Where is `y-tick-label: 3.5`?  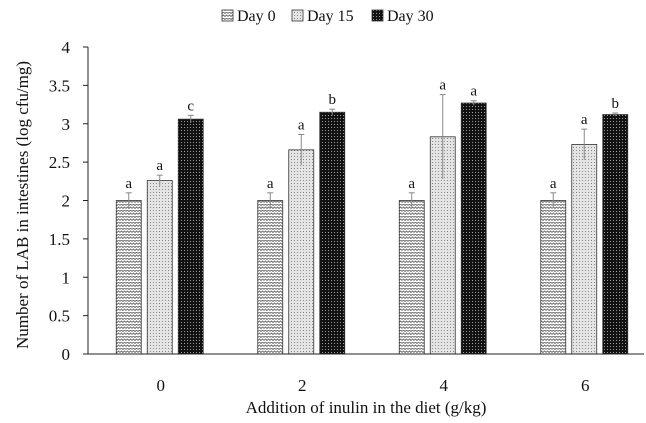 y-tick-label: 3.5 is located at coordinates (59, 85).